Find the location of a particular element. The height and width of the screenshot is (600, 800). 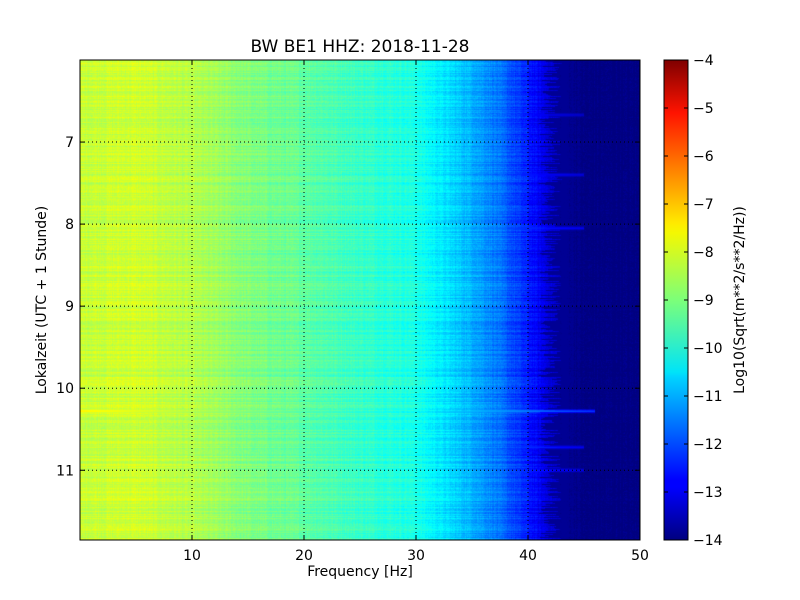

colorbar-tick-label: −12 is located at coordinates (708, 445).